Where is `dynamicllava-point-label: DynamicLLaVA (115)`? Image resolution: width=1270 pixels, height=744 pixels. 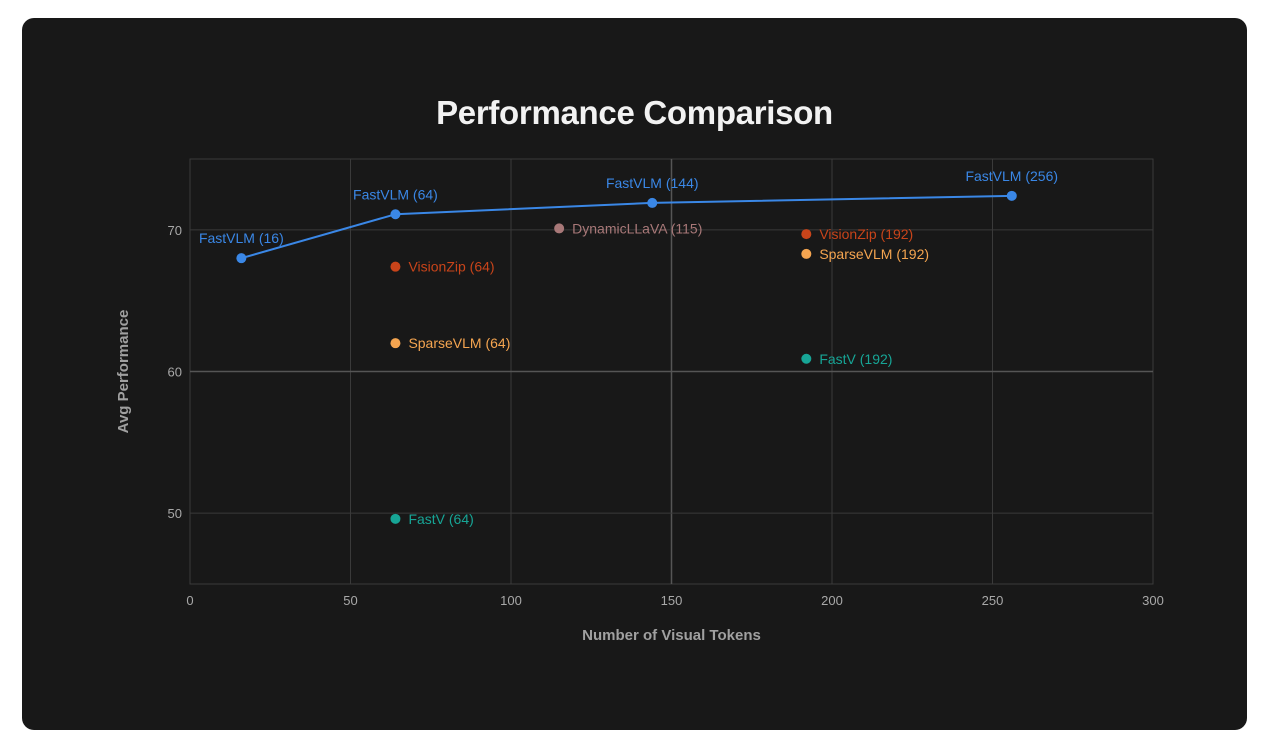
dynamicllava-point-label: DynamicLLaVA (115) is located at coordinates (637, 228).